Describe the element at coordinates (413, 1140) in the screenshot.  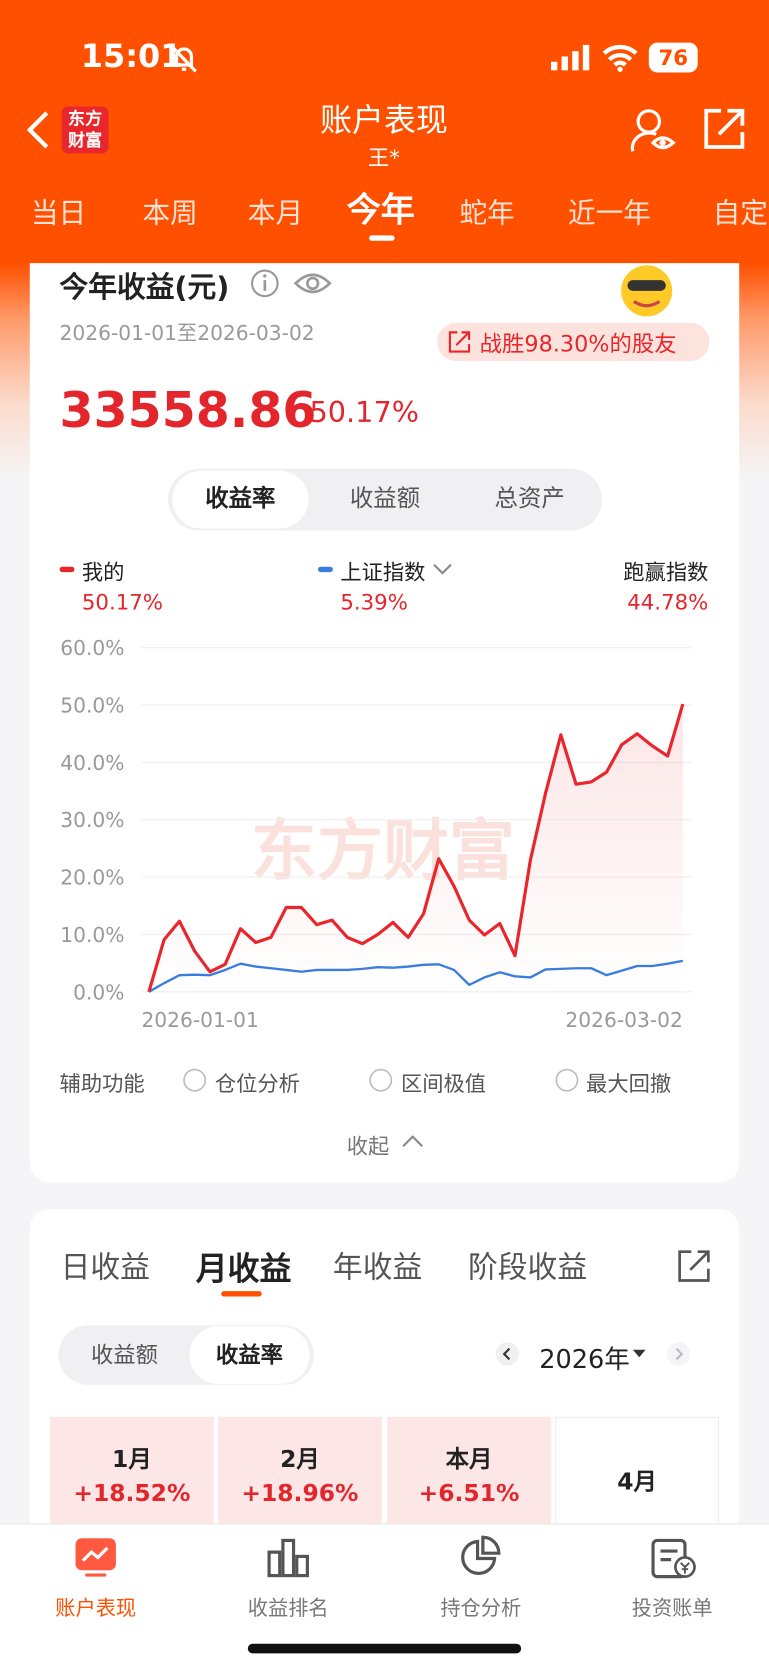
I see `collapse-icon` at that location.